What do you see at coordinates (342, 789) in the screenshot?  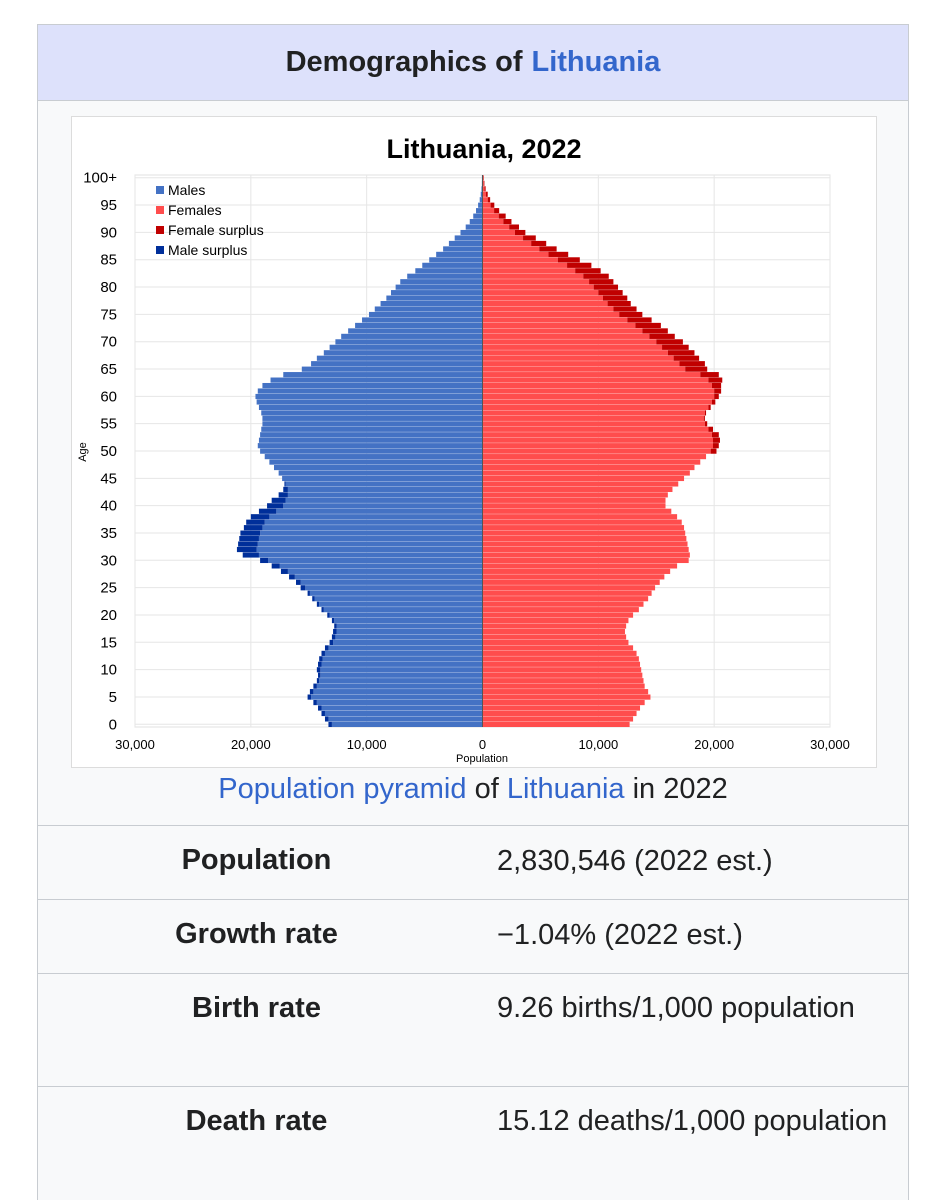 I see `population-pyramid-link: Population pyramid` at bounding box center [342, 789].